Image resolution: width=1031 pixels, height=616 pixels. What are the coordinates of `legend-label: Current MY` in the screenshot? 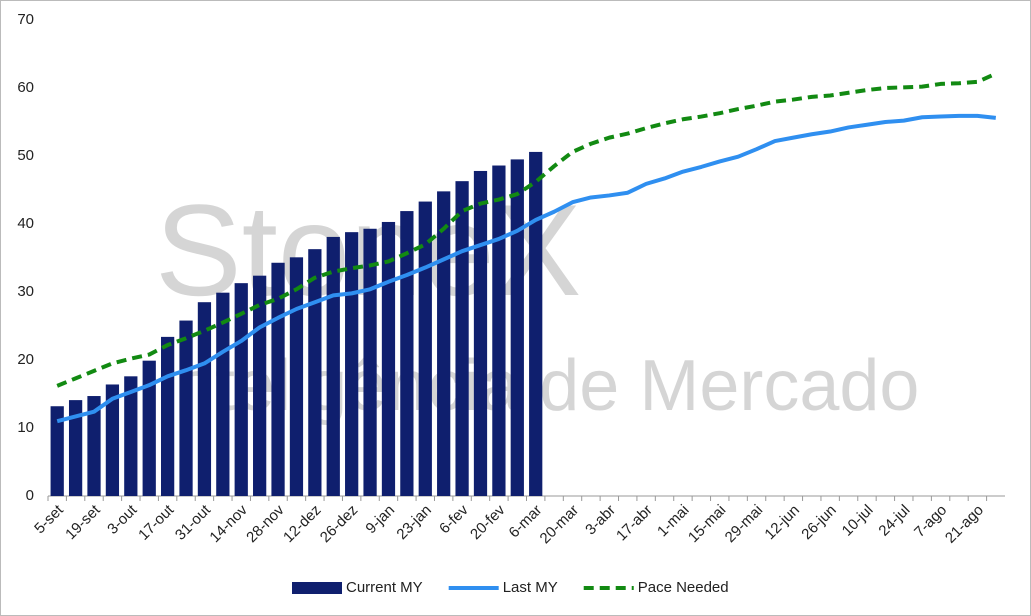 It's located at (384, 587).